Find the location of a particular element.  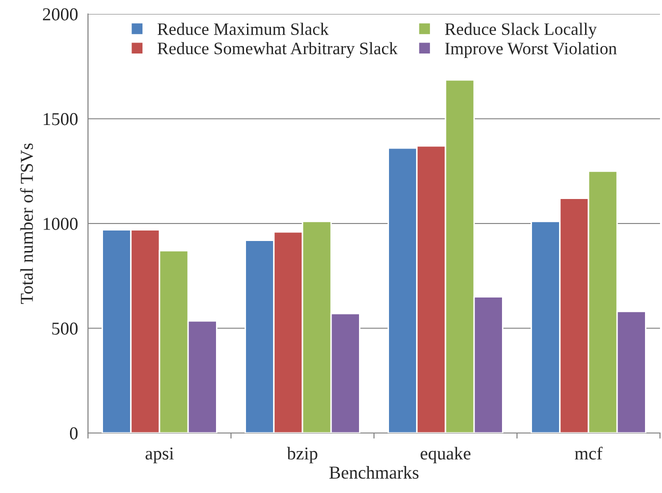

y-tick-label: 0 is located at coordinates (74, 433).